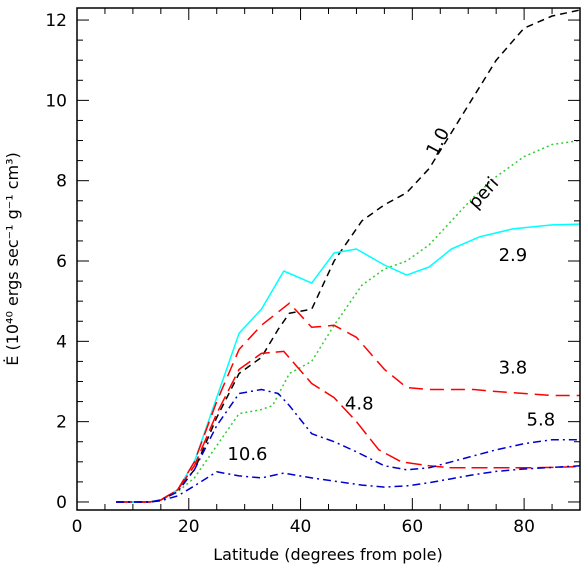 This screenshot has width=587, height=569. Describe the element at coordinates (12, 259) in the screenshot. I see `y-axis-label: Ė (10⁴⁰ ergs sec⁻¹ g⁻¹ cm³)` at that location.